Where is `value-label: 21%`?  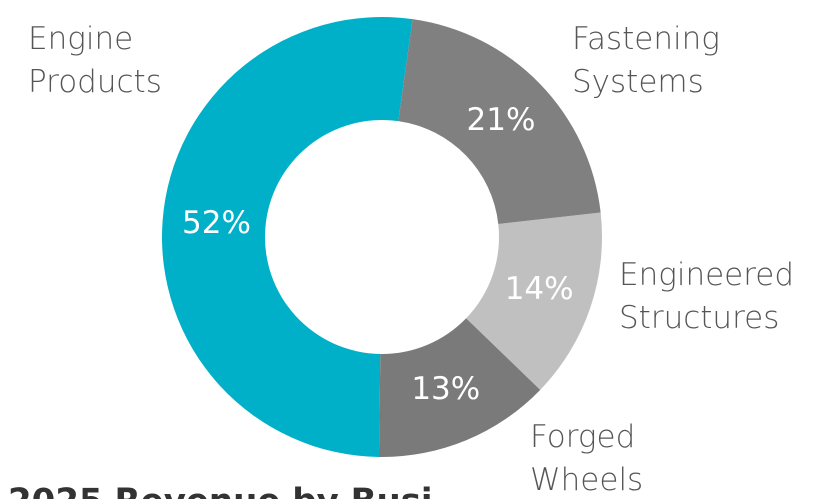
value-label: 21% is located at coordinates (501, 120).